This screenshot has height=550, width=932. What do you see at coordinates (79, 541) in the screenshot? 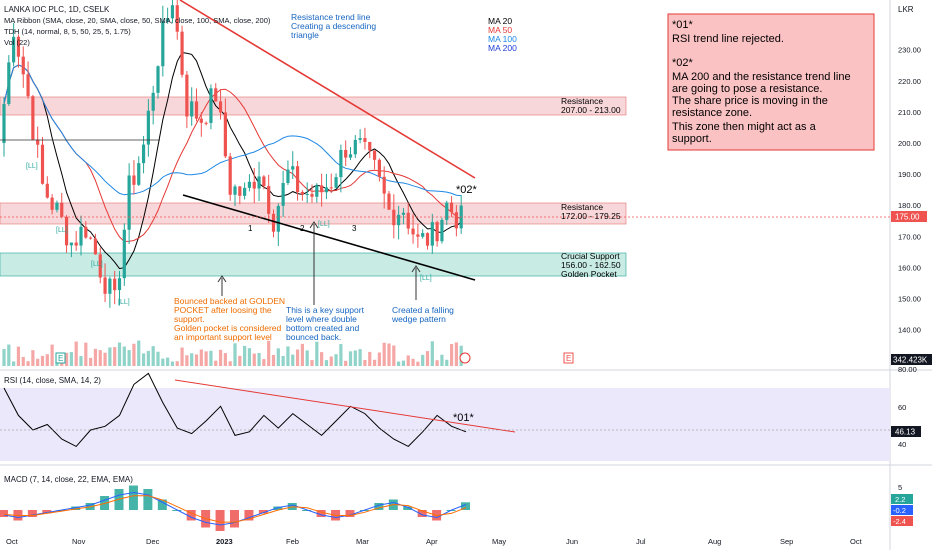
I see `time-tick: Nov` at bounding box center [79, 541].